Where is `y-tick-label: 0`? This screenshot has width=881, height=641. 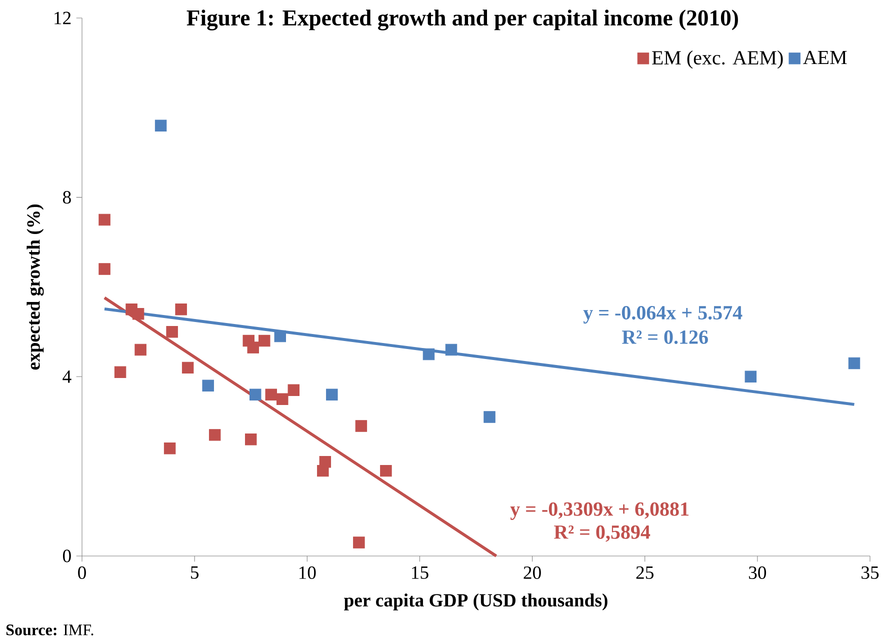 y-tick-label: 0 is located at coordinates (66, 556).